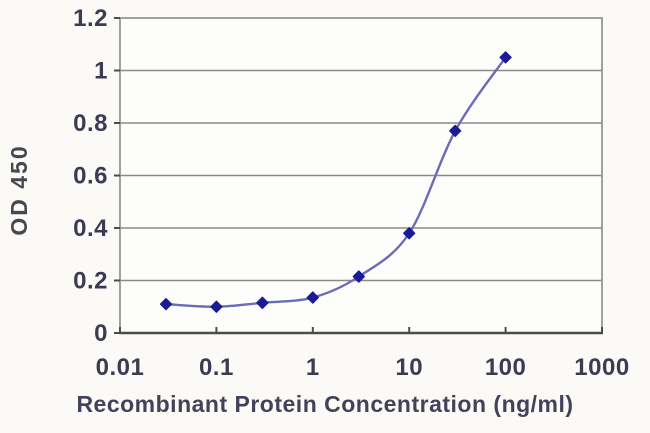 This screenshot has width=650, height=433. Describe the element at coordinates (216, 367) in the screenshot. I see `x-tick-label: 0.1` at that location.